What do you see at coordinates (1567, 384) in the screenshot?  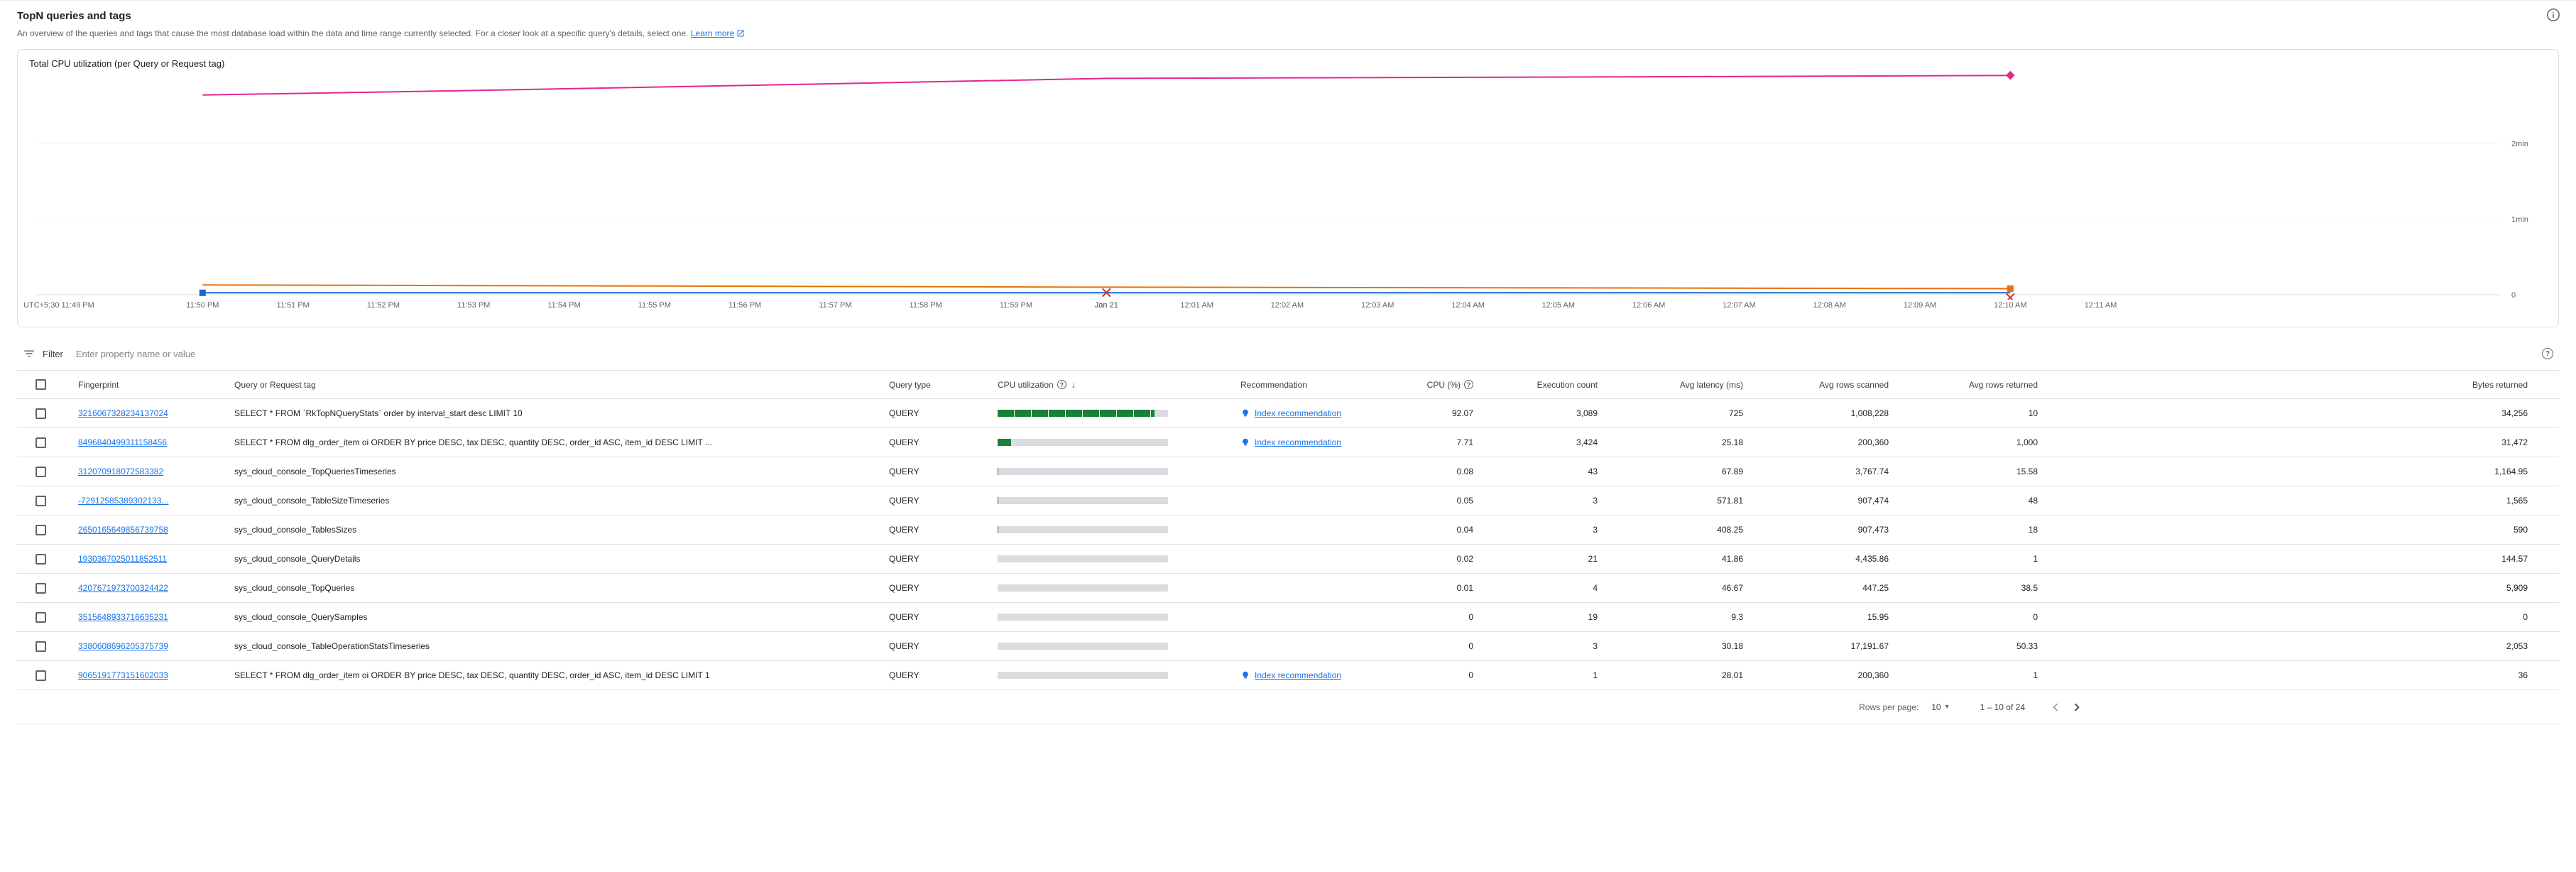 I see `col-execution-count: Execution count` at bounding box center [1567, 384].